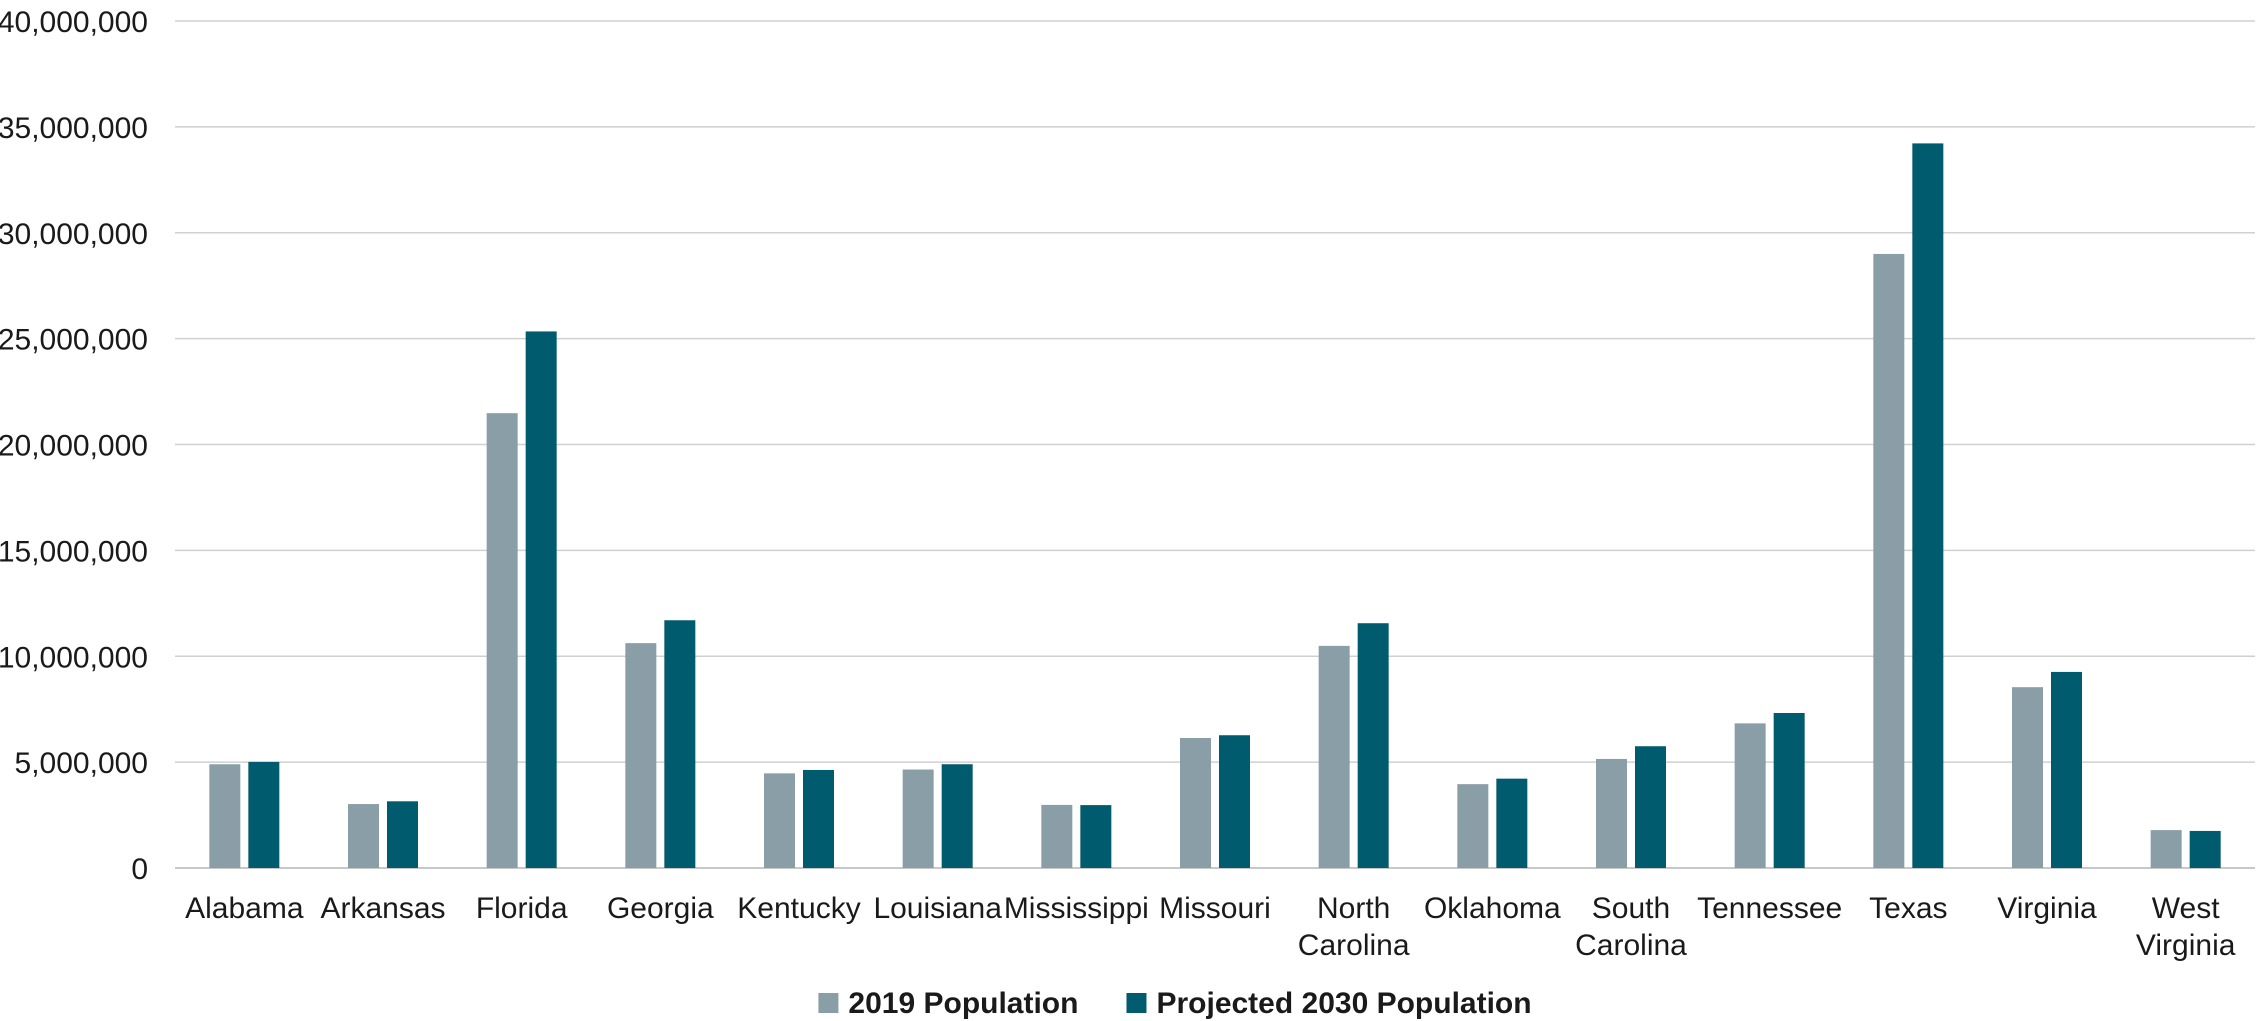  Describe the element at coordinates (2186, 927) in the screenshot. I see `x-category-label: West Virginia` at that location.